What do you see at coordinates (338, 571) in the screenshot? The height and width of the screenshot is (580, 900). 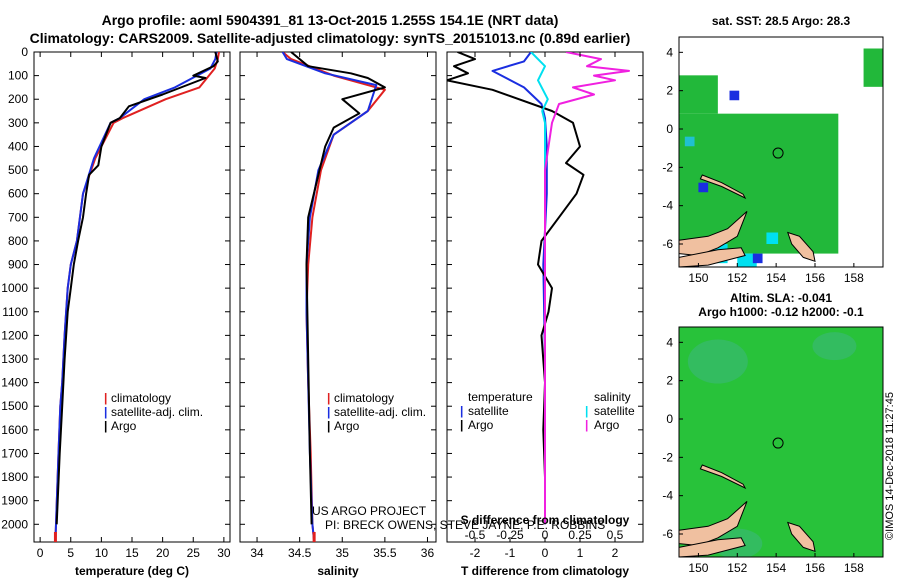 I see `salinity-xlabel: salinity` at bounding box center [338, 571].